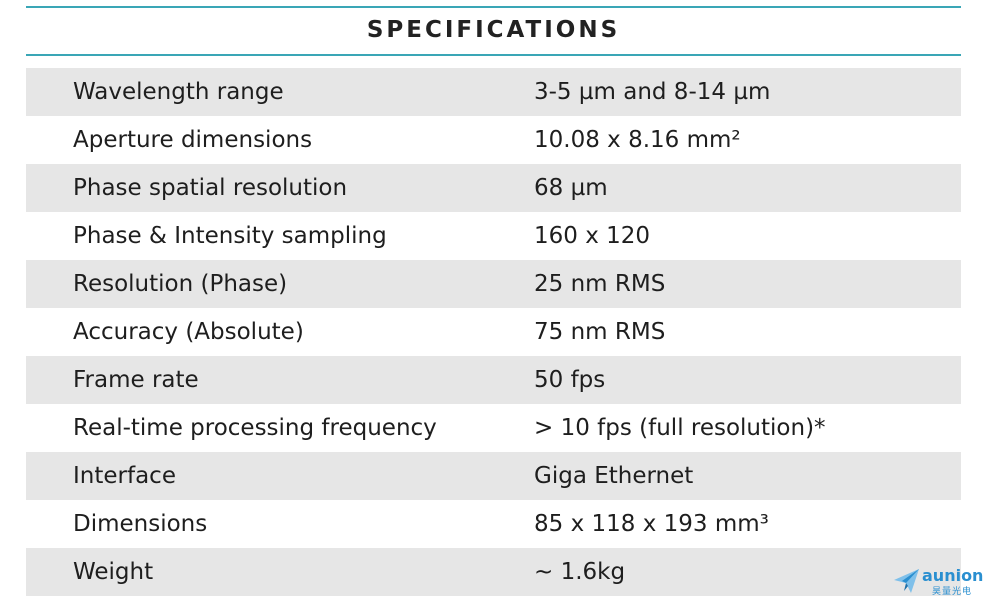 Image resolution: width=1001 pixels, height=605 pixels. What do you see at coordinates (113, 572) in the screenshot?
I see `spec-label: Weight` at bounding box center [113, 572].